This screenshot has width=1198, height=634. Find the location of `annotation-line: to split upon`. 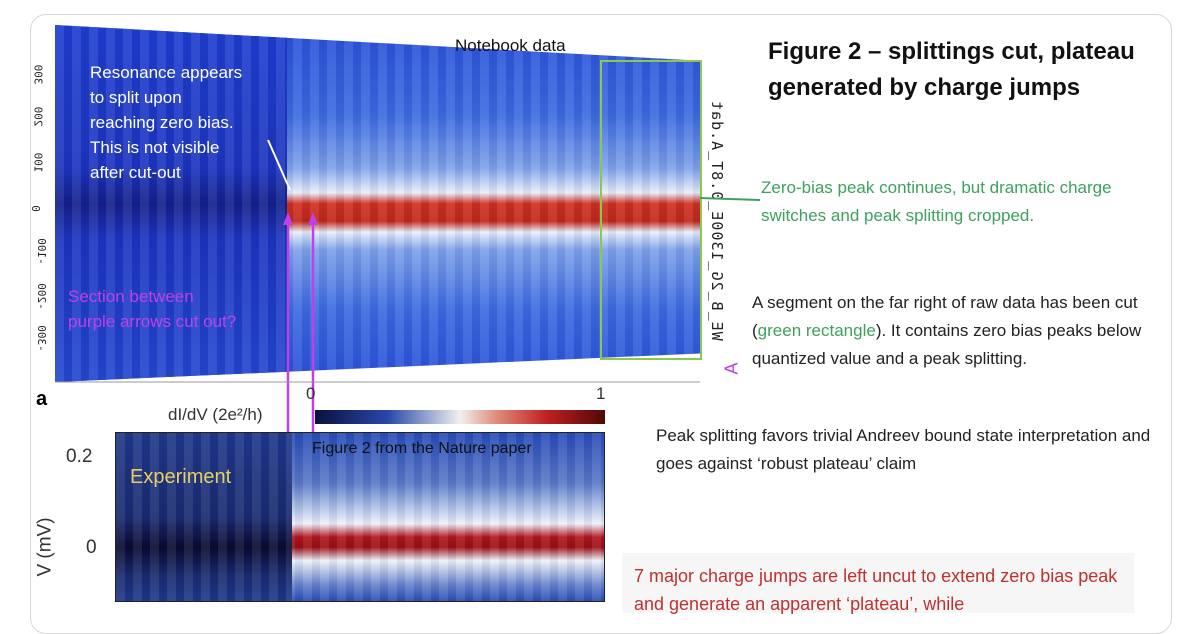

annotation-line: to split upon is located at coordinates (136, 97).